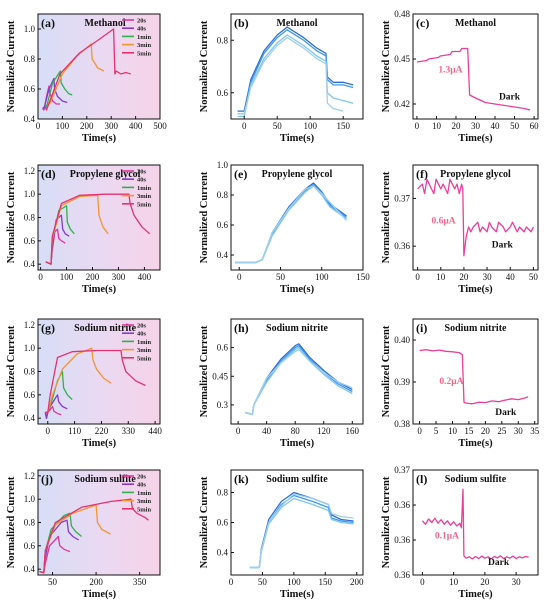 Image resolution: width=550 pixels, height=613 pixels. What do you see at coordinates (160, 126) in the screenshot?
I see `x-tick-label: 500` at bounding box center [160, 126].